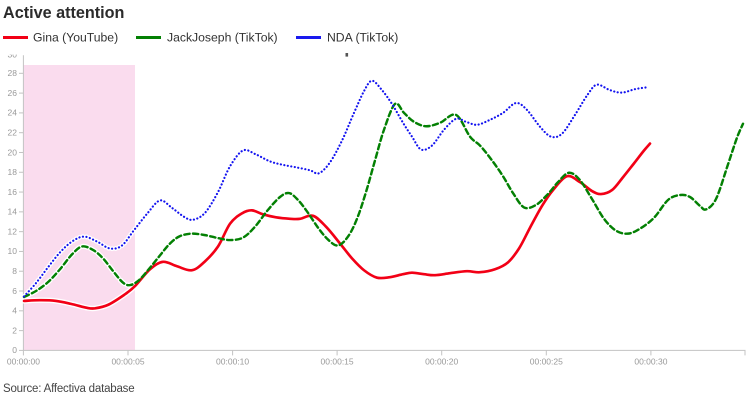 The height and width of the screenshot is (400, 750). What do you see at coordinates (13, 212) in the screenshot?
I see `svg-text: 14` at bounding box center [13, 212].